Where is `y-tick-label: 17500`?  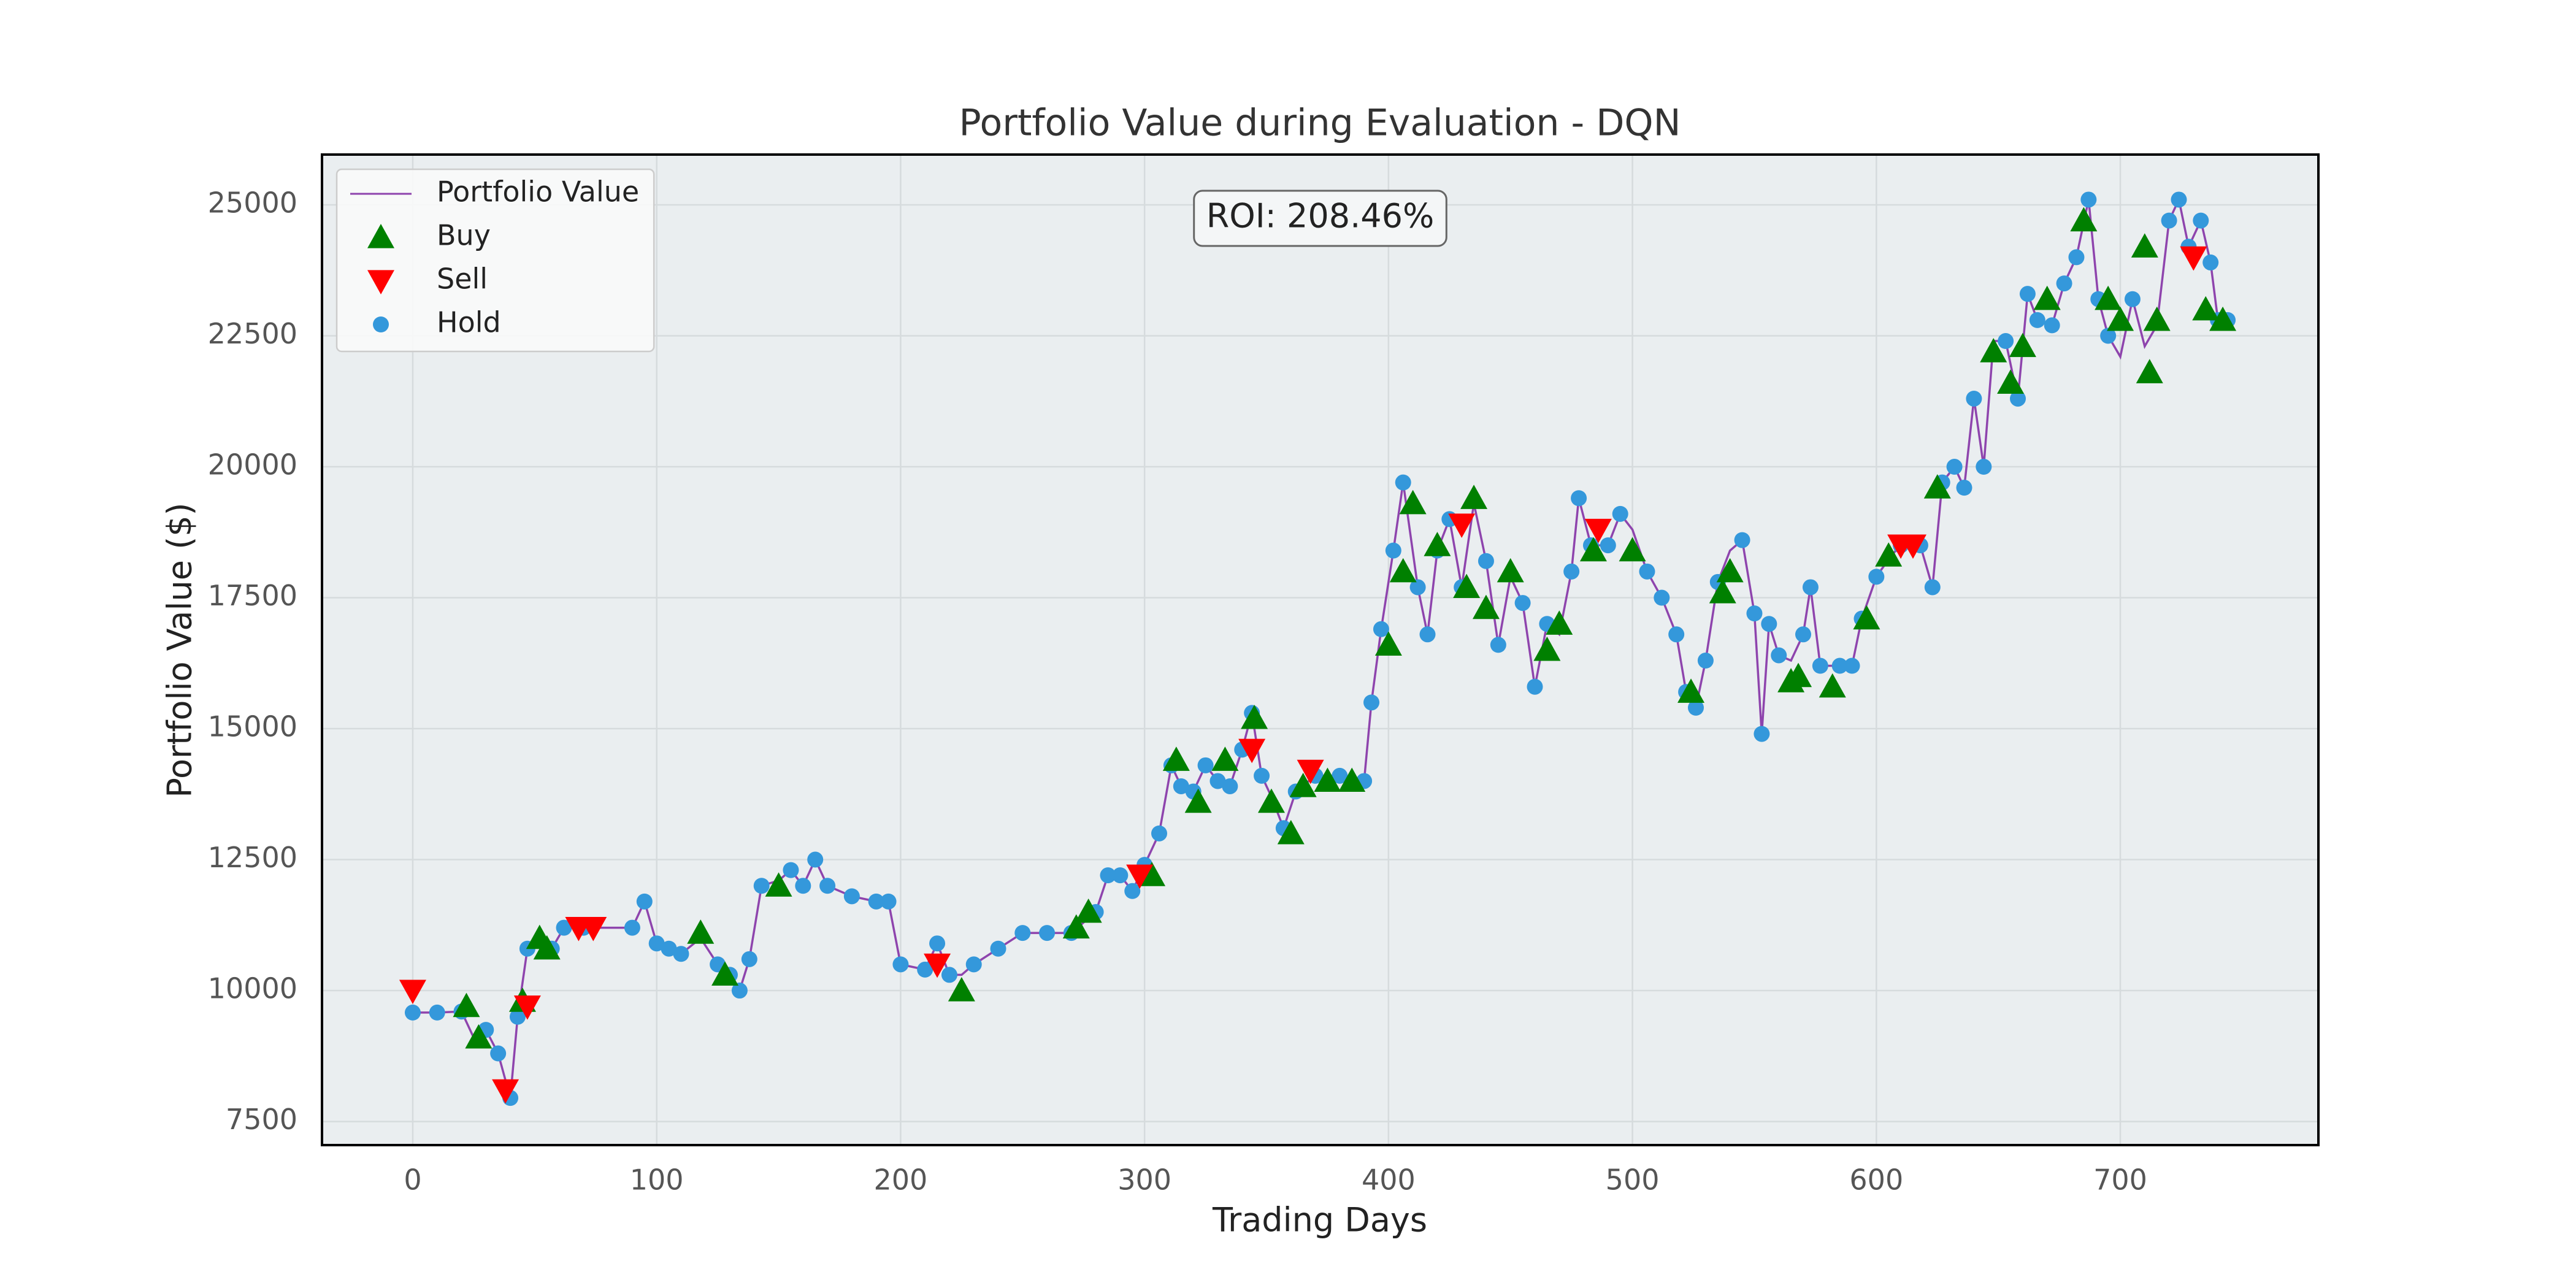
y-tick-label: 17500 is located at coordinates (252, 595).